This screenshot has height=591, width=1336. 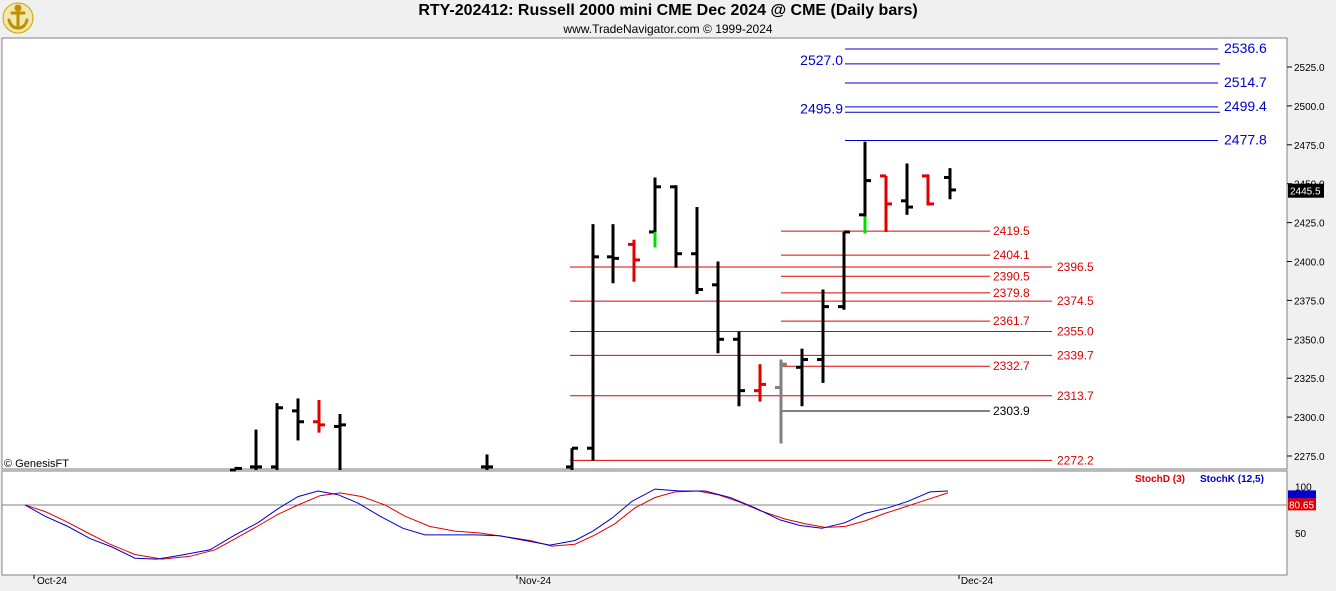 What do you see at coordinates (1303, 487) in the screenshot?
I see `osc-tick-label: 100` at bounding box center [1303, 487].